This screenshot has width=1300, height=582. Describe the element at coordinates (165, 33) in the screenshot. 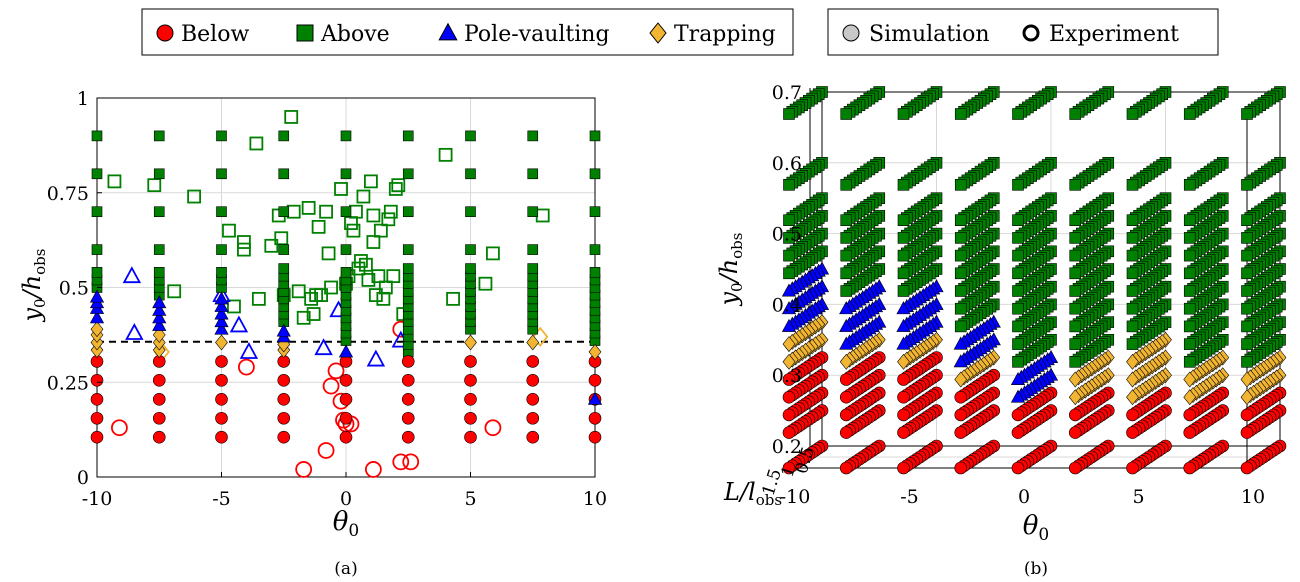

I see `legend-marker-below` at that location.